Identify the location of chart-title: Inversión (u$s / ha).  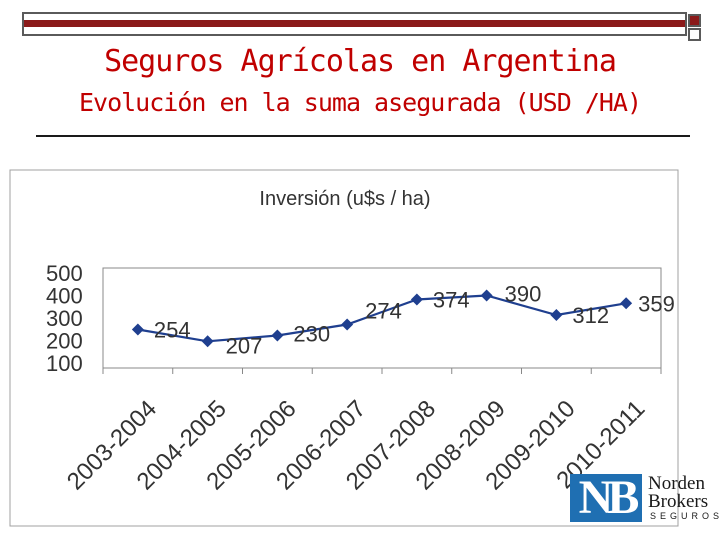
(344, 199).